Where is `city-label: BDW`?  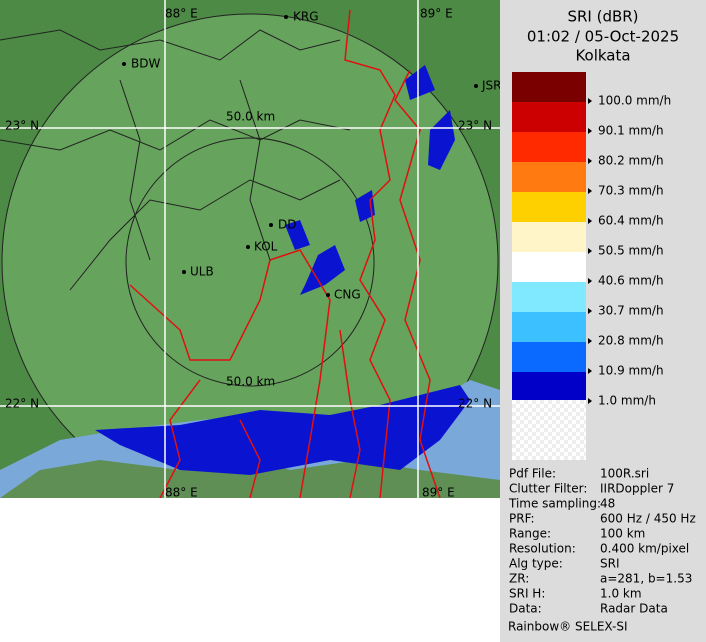
city-label: BDW is located at coordinates (145, 64).